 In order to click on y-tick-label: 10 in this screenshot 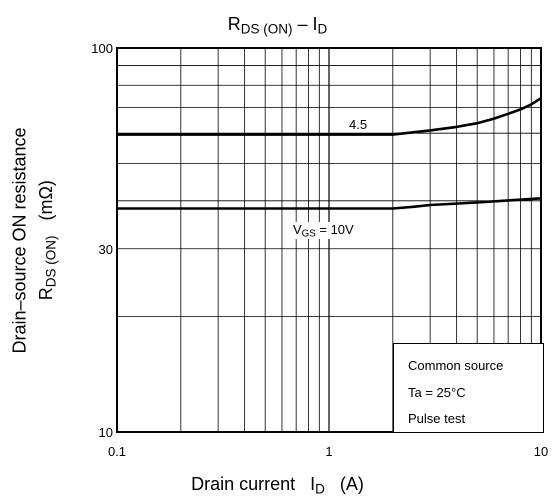, I will do `click(106, 432)`.